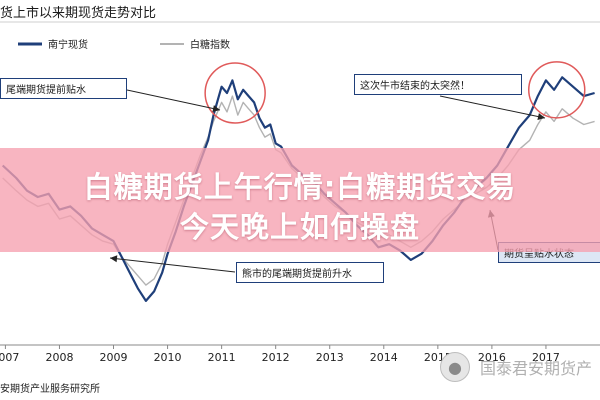 This screenshot has width=600, height=400. Describe the element at coordinates (546, 357) in the screenshot. I see `x-tick-label: 2017` at that location.